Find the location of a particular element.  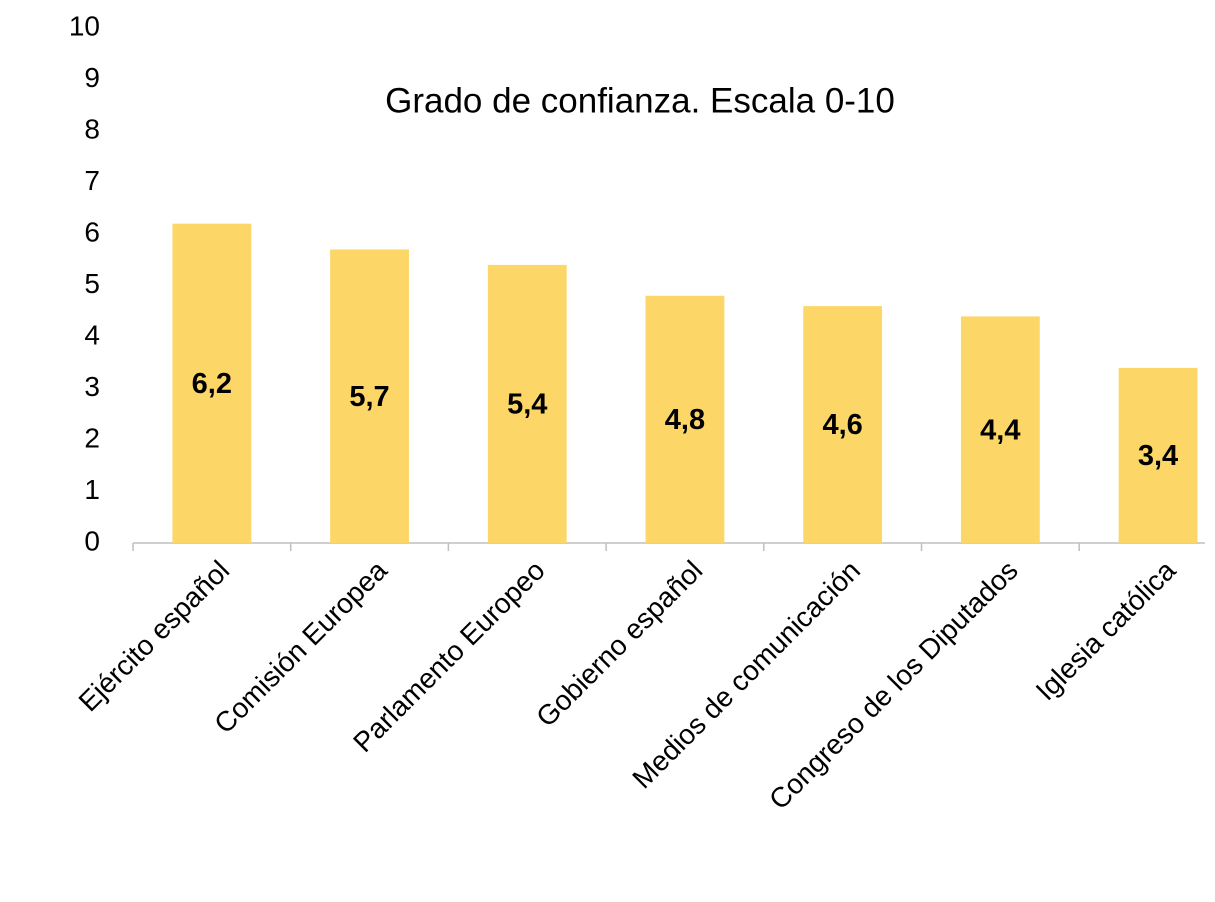

value-label: 5,7 is located at coordinates (369, 397).